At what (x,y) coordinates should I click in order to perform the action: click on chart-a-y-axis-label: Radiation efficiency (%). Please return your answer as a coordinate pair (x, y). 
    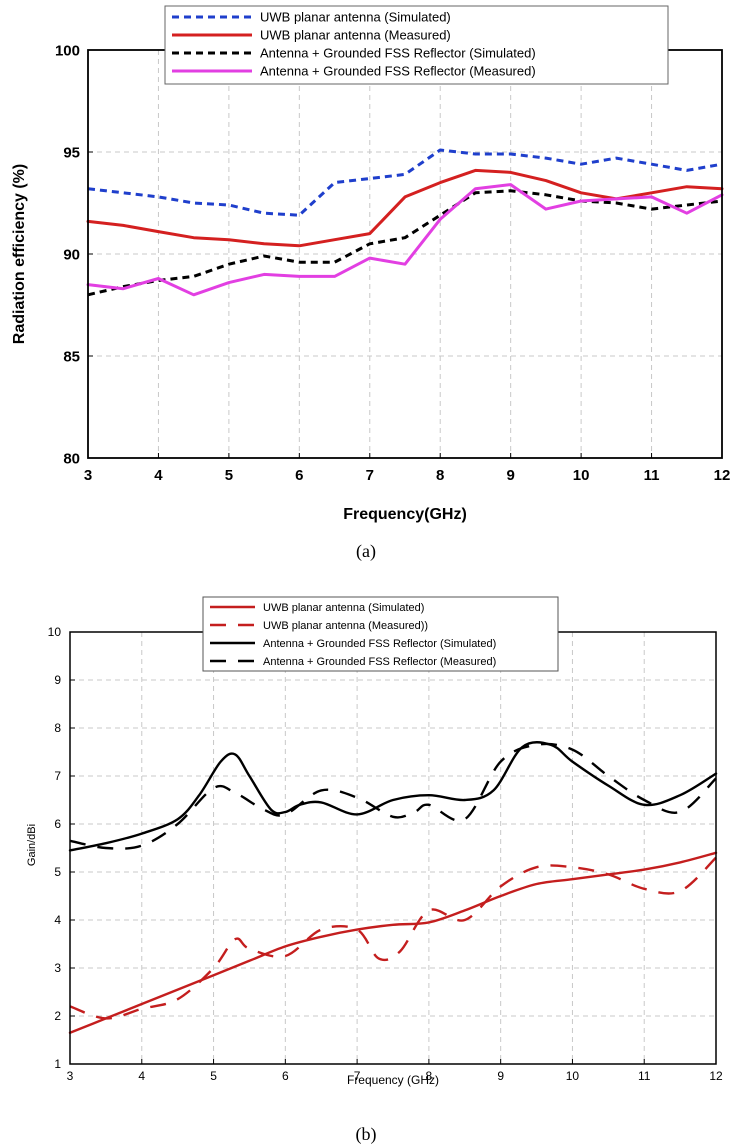
    Looking at the image, I should click on (19, 254).